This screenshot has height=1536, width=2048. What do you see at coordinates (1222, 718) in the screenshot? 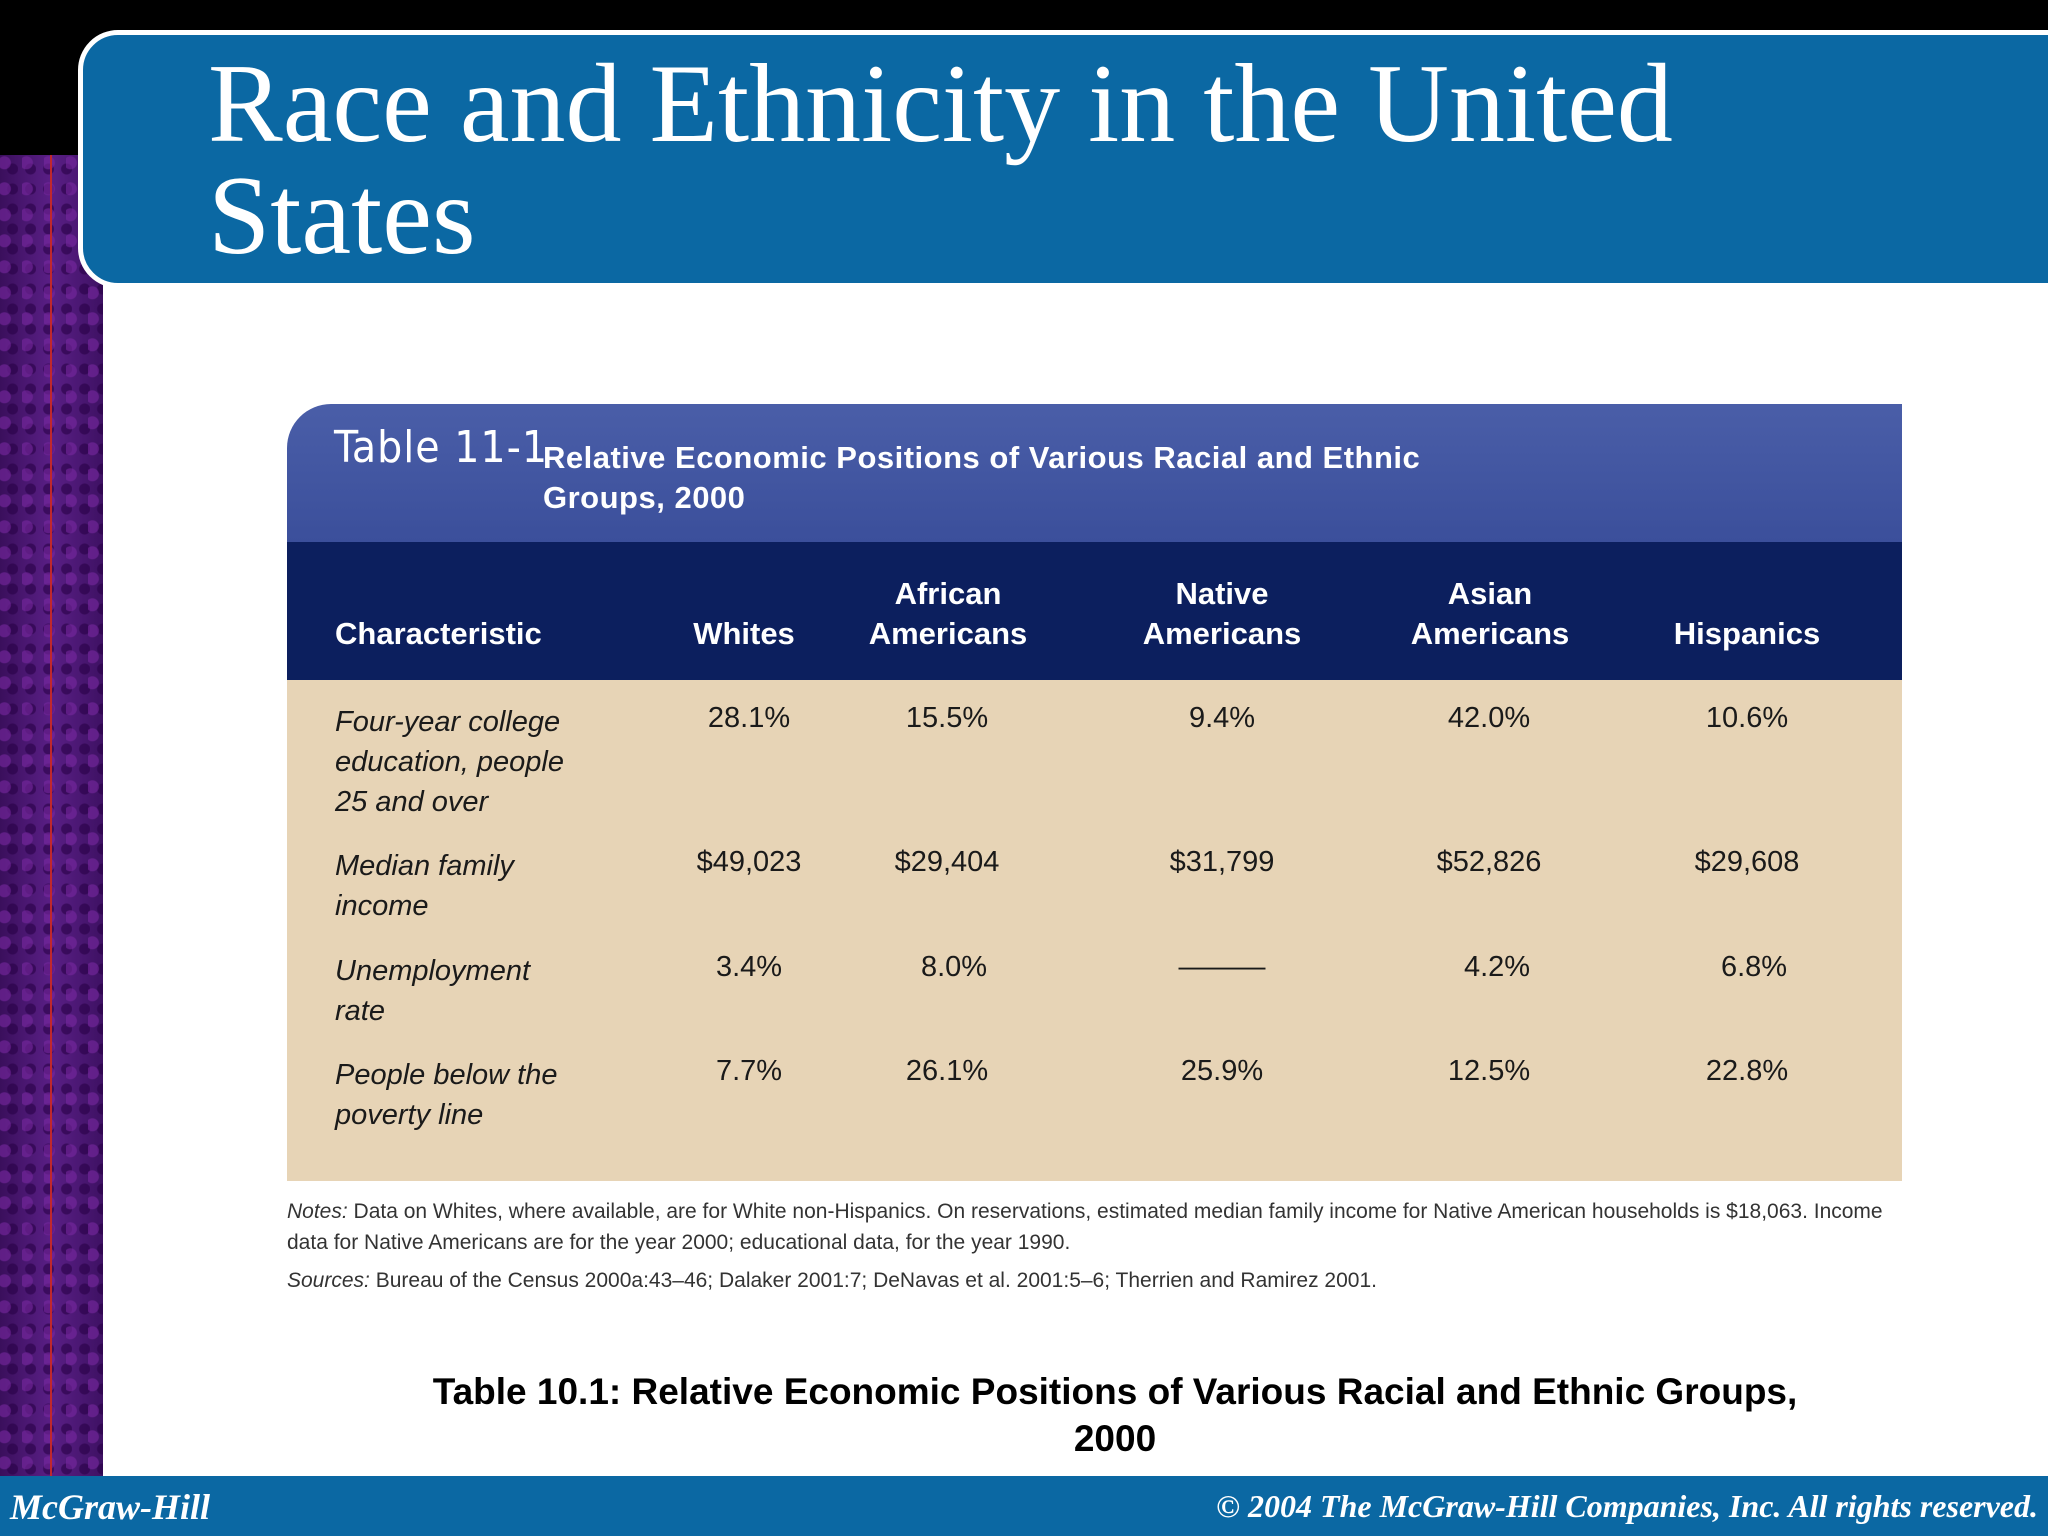
I see `table-cell: 9.4%` at bounding box center [1222, 718].